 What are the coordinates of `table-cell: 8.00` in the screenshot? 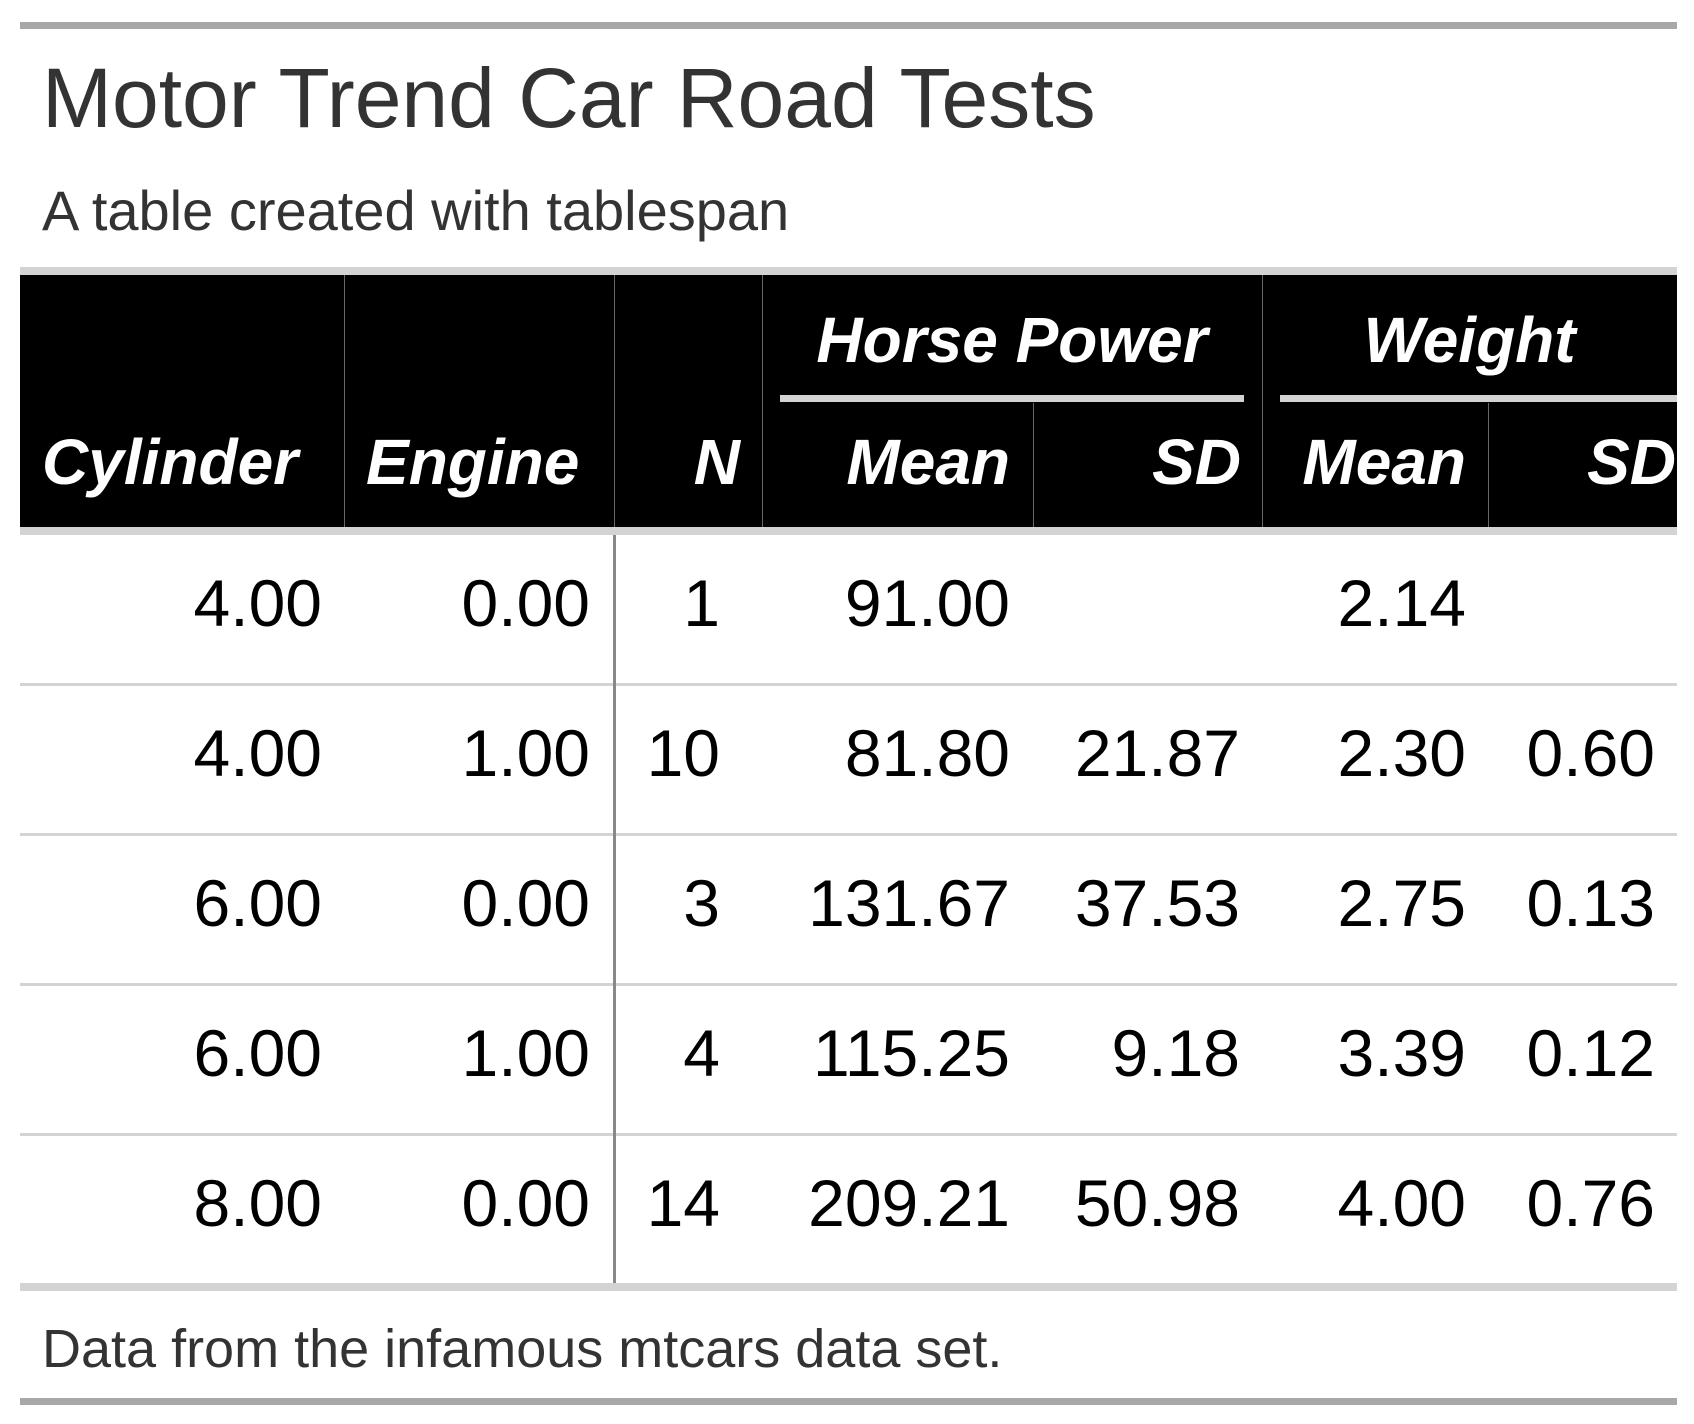 It's located at (257, 1203).